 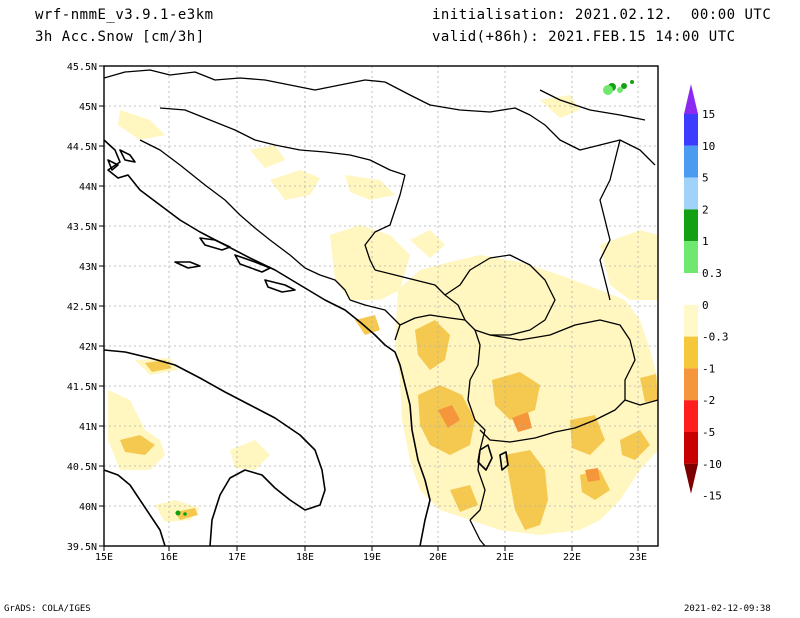 I want to click on colorbar-label: -10, so click(x=712, y=464).